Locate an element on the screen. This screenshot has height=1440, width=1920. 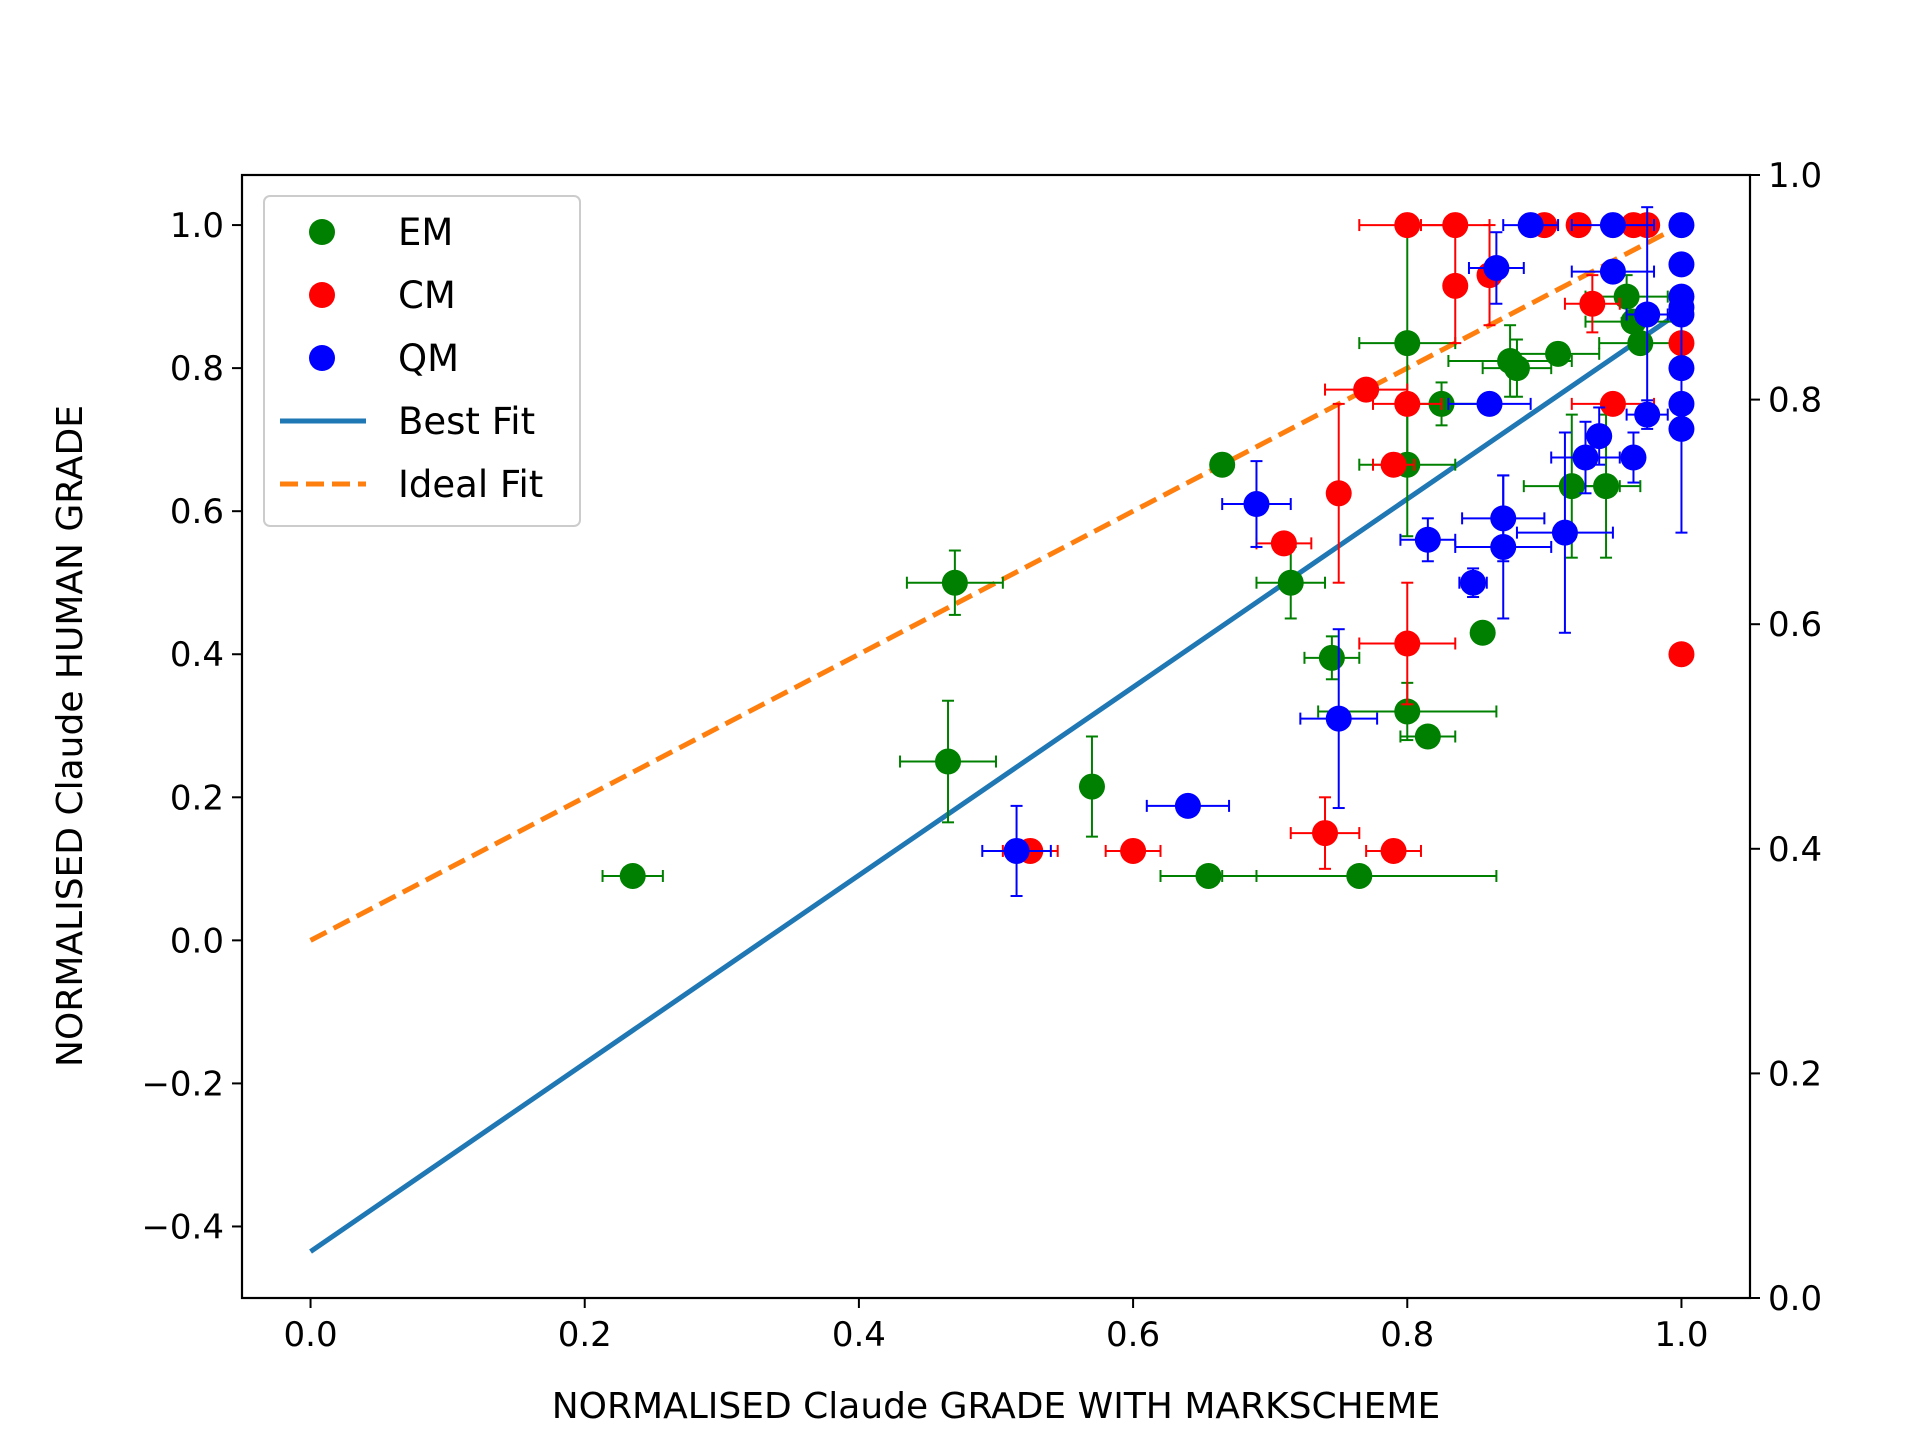
y-tick-label: −0.2 is located at coordinates (182, 1084).